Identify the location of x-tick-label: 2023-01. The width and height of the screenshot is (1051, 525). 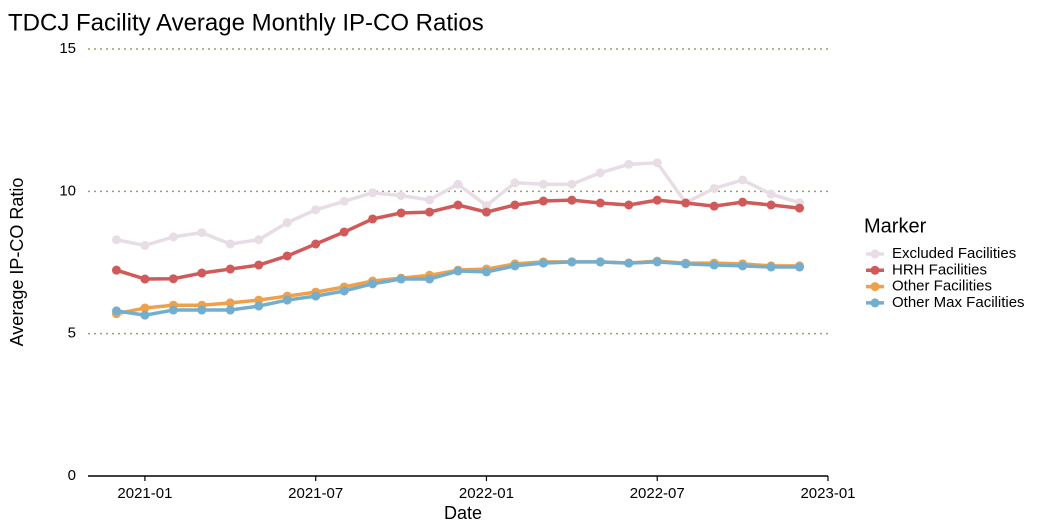
(827, 493).